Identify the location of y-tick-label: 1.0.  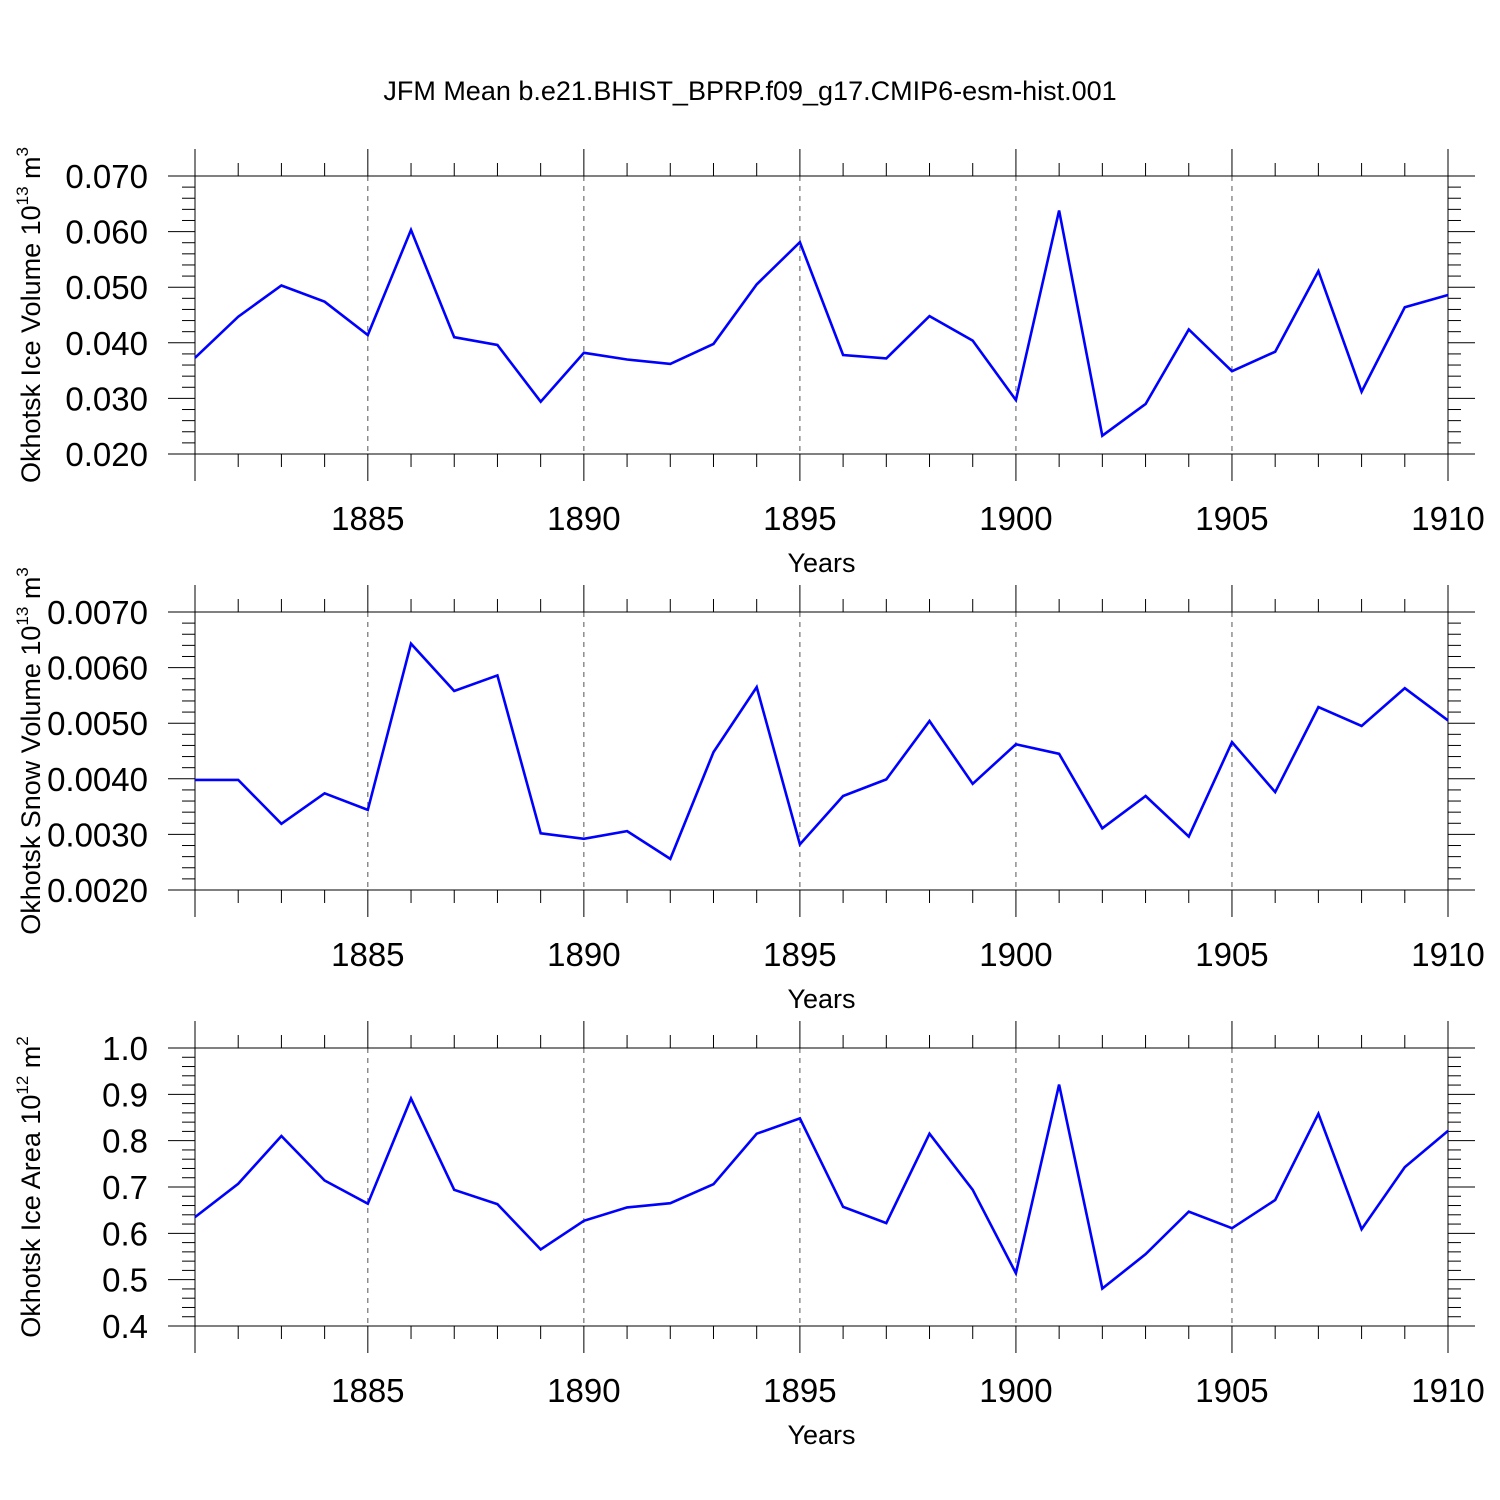
(125, 1048).